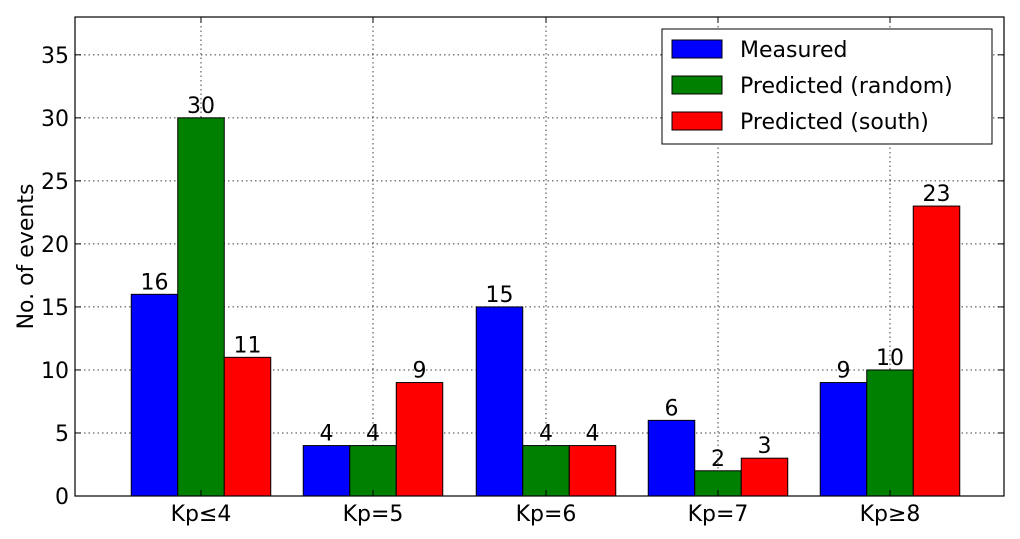  What do you see at coordinates (793, 50) in the screenshot?
I see `legend-entry-label: Measured` at bounding box center [793, 50].